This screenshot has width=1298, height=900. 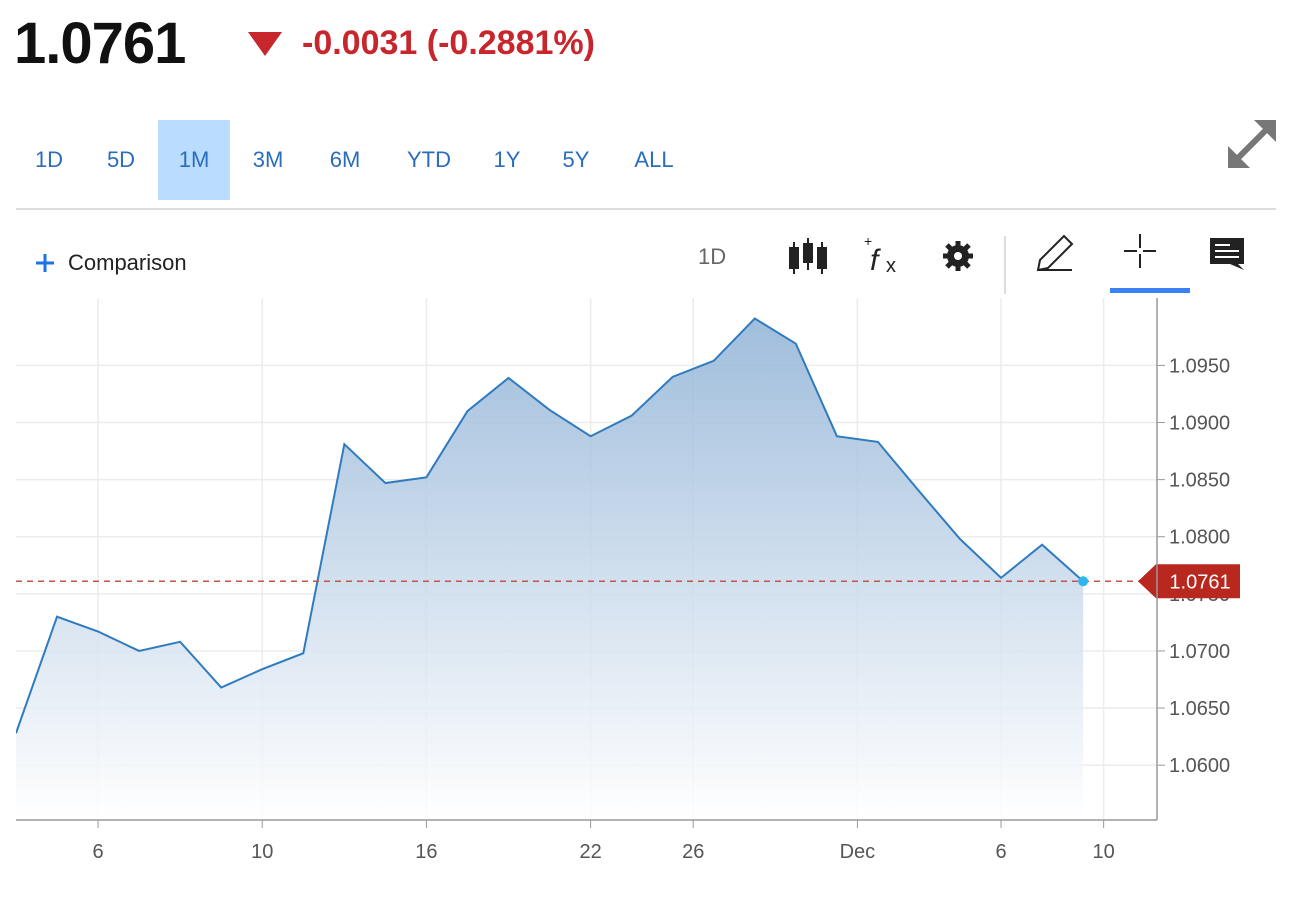 What do you see at coordinates (345, 159) in the screenshot?
I see `range-button: 6M` at bounding box center [345, 159].